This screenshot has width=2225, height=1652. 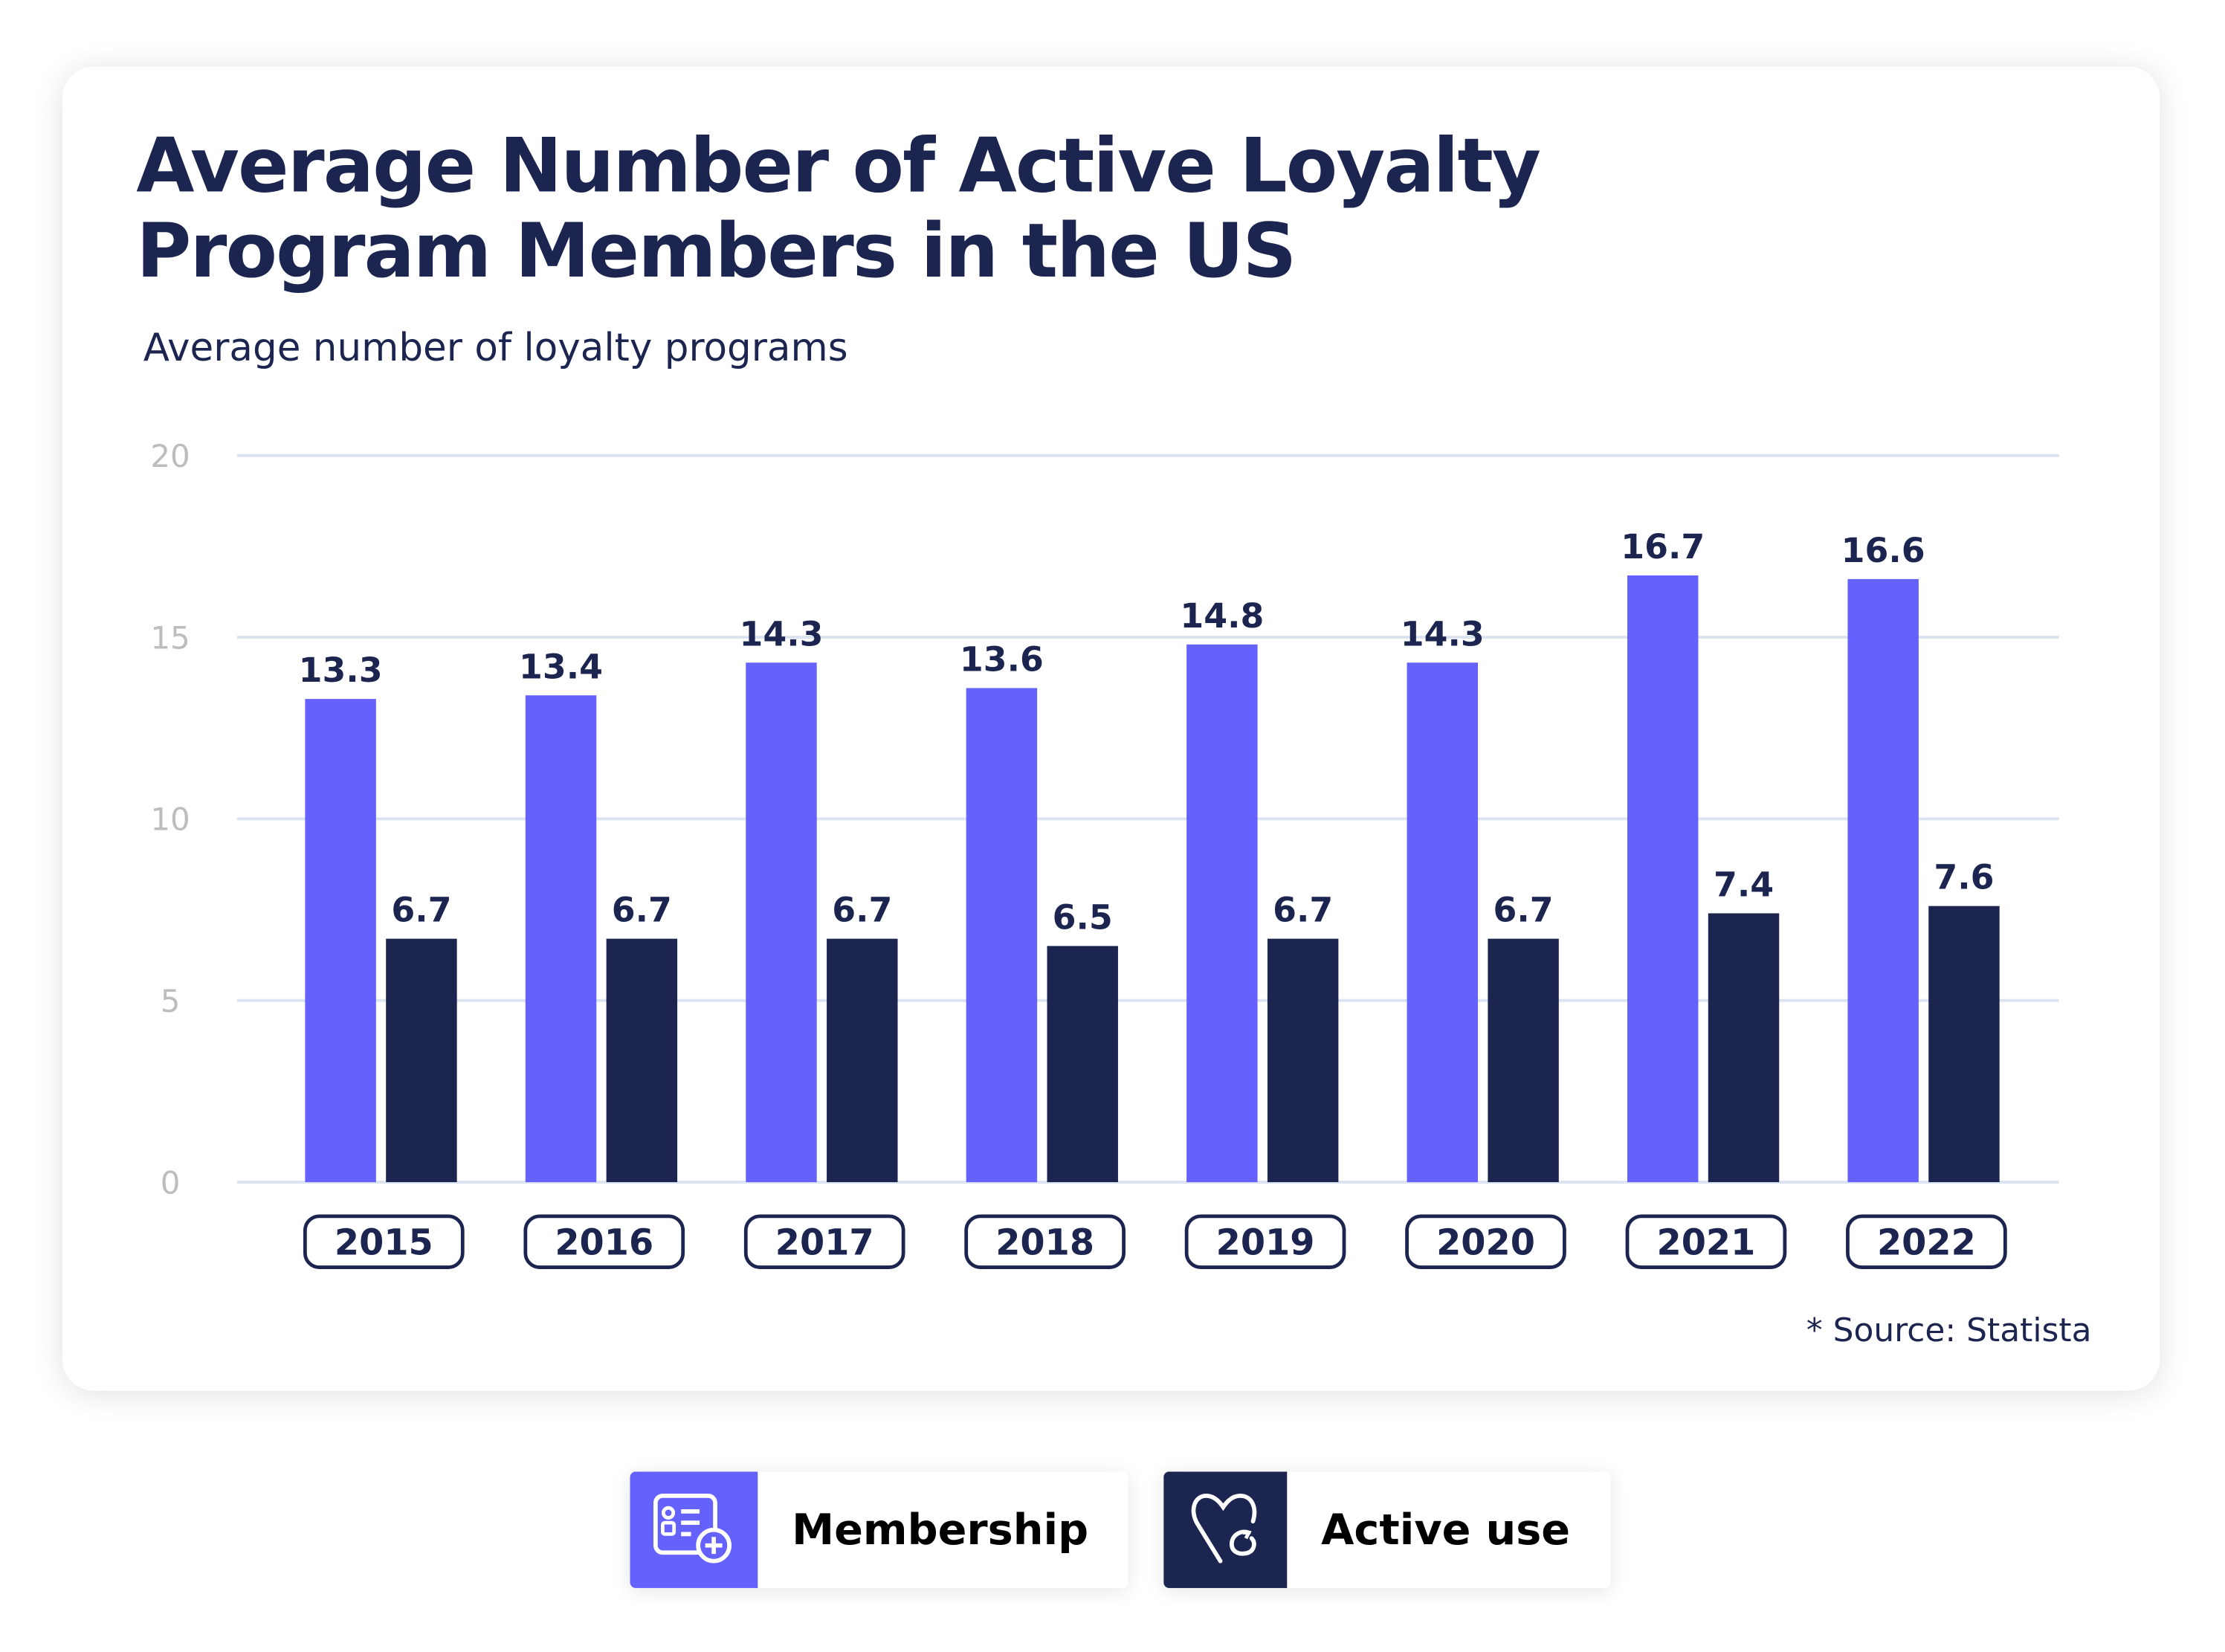 I want to click on x-tick-label: 2020, so click(x=1485, y=1242).